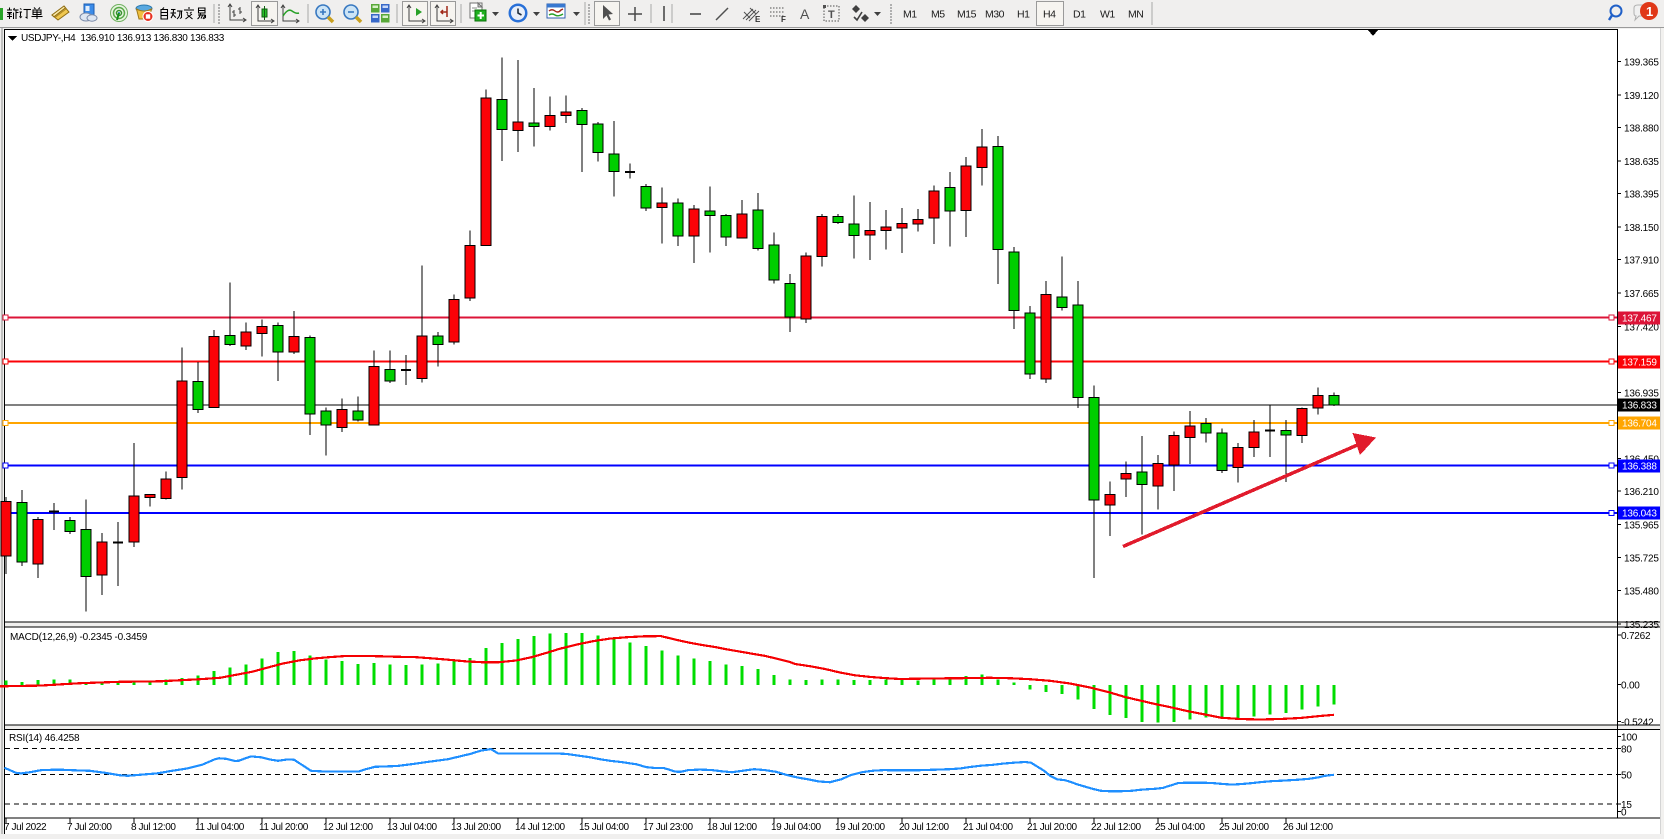 The height and width of the screenshot is (839, 1664). I want to click on svg-text: 13 Jul 04:00, so click(412, 827).